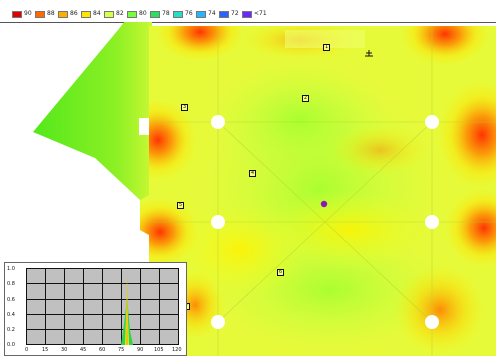 The image size is (496, 356). What do you see at coordinates (11, 345) in the screenshot?
I see `y-tick-label: 0.0` at bounding box center [11, 345].